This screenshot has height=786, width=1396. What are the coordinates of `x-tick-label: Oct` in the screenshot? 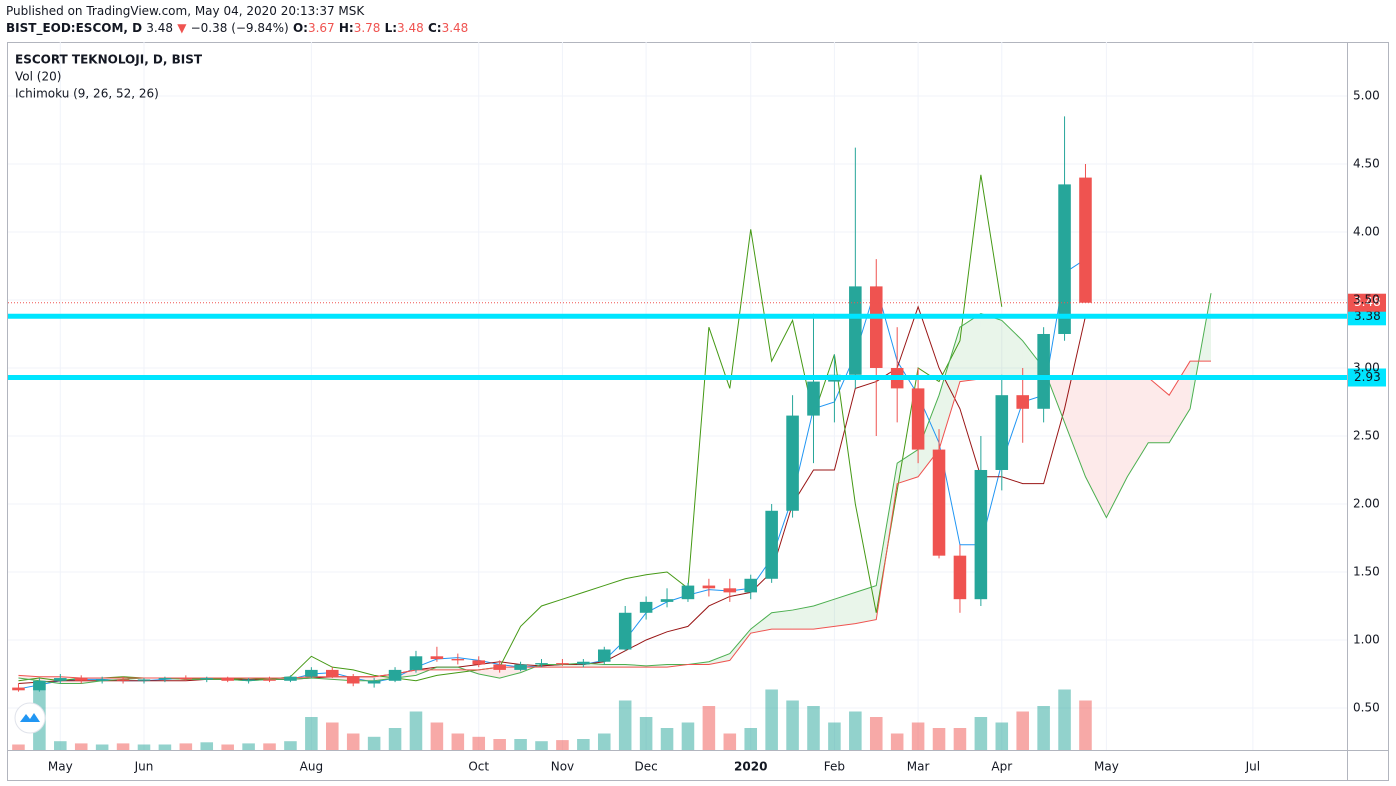 It's located at (478, 767).